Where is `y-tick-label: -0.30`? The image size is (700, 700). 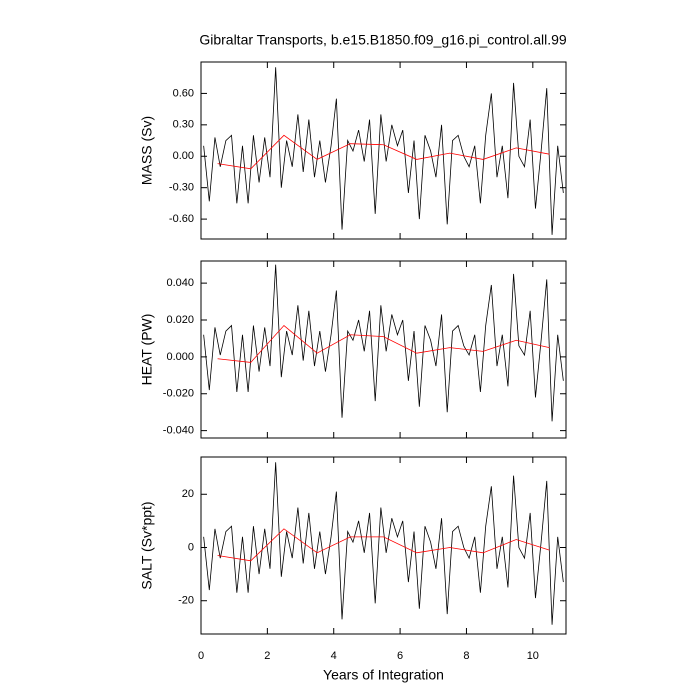
y-tick-label: -0.30 is located at coordinates (181, 188).